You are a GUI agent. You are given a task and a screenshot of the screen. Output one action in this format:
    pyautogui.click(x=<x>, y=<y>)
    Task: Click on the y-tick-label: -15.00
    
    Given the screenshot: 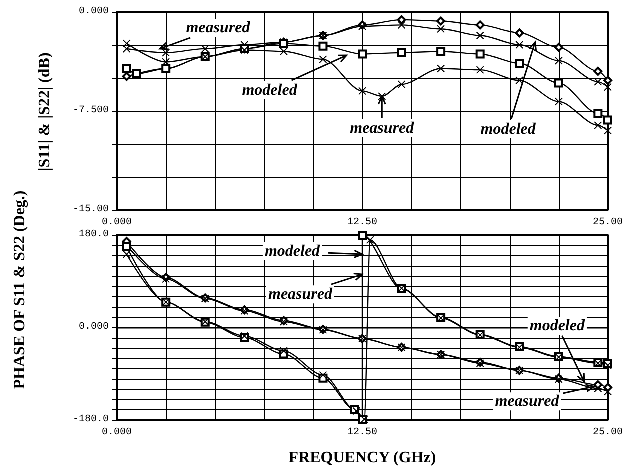 What is the action you would take?
    pyautogui.click(x=90, y=210)
    